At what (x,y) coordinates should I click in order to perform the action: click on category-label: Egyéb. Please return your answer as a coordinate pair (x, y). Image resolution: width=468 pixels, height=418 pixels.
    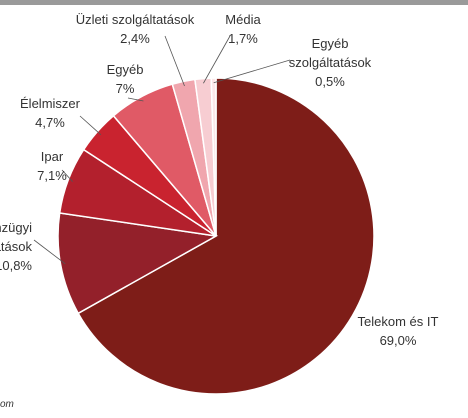
    Looking at the image, I should click on (125, 69).